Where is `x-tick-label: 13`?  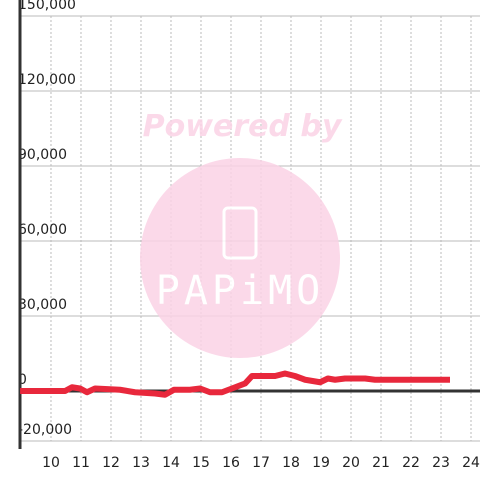 x-tick-label: 13 is located at coordinates (141, 463).